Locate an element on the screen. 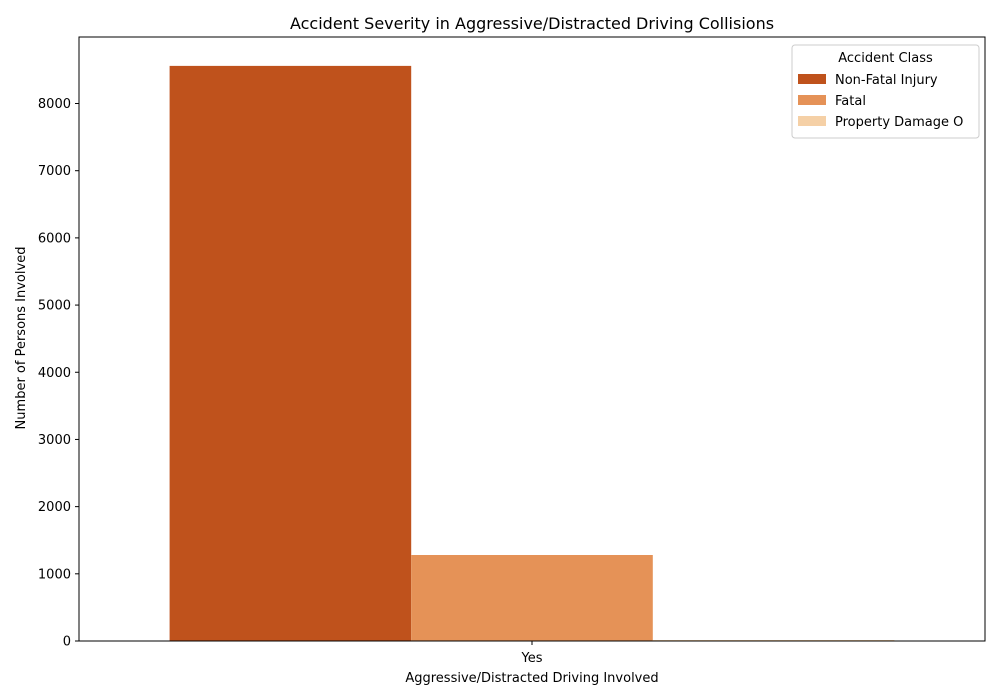  x-tick-label: Yes is located at coordinates (532, 658).